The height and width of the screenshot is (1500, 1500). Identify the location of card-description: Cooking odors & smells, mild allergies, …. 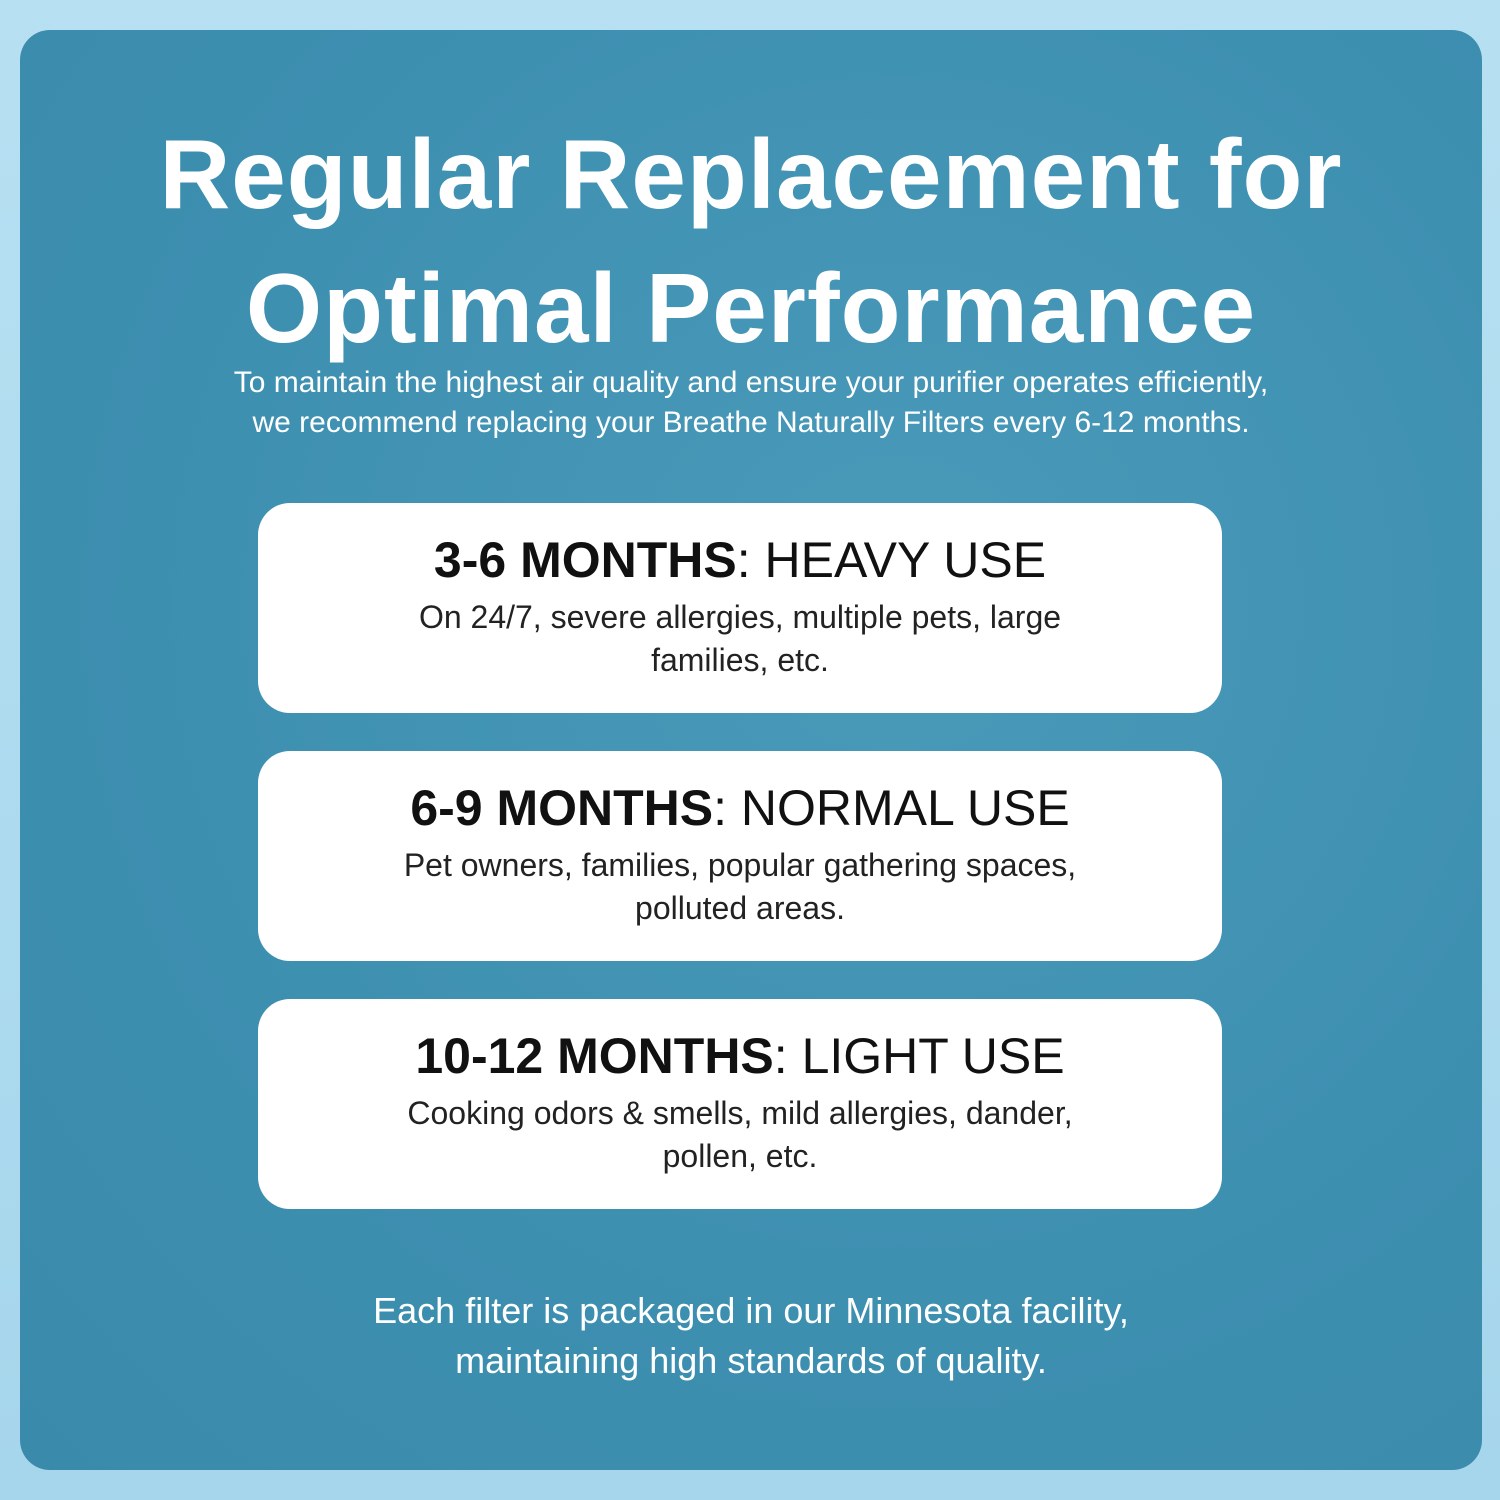
(740, 1113).